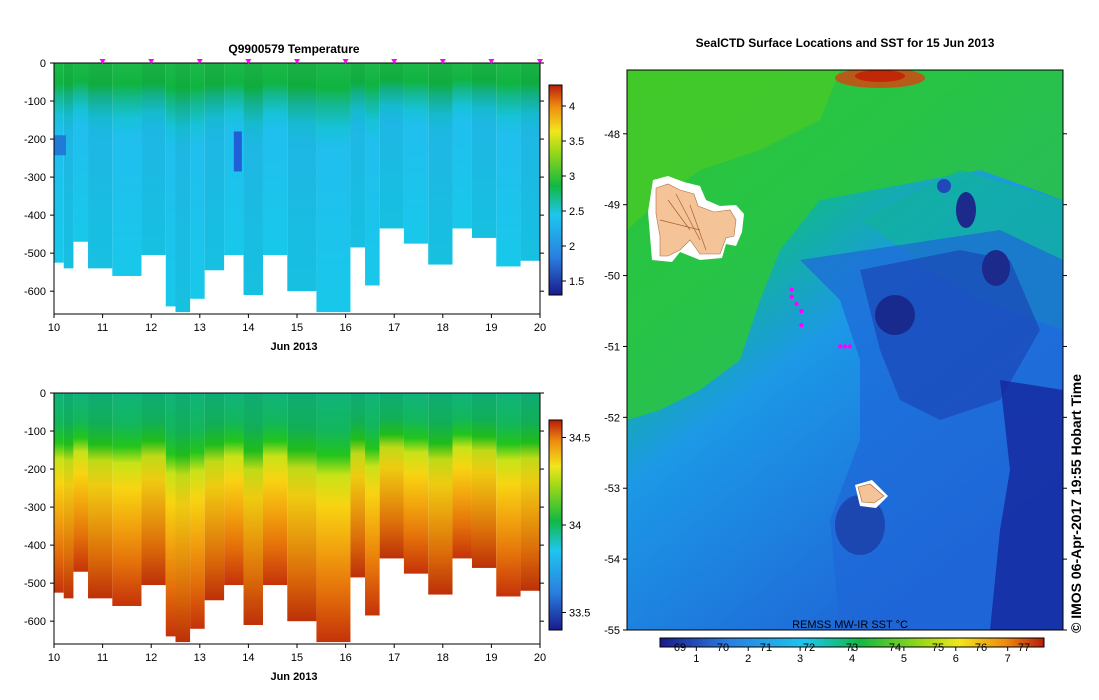 This screenshot has height=700, width=1099. Describe the element at coordinates (821, 318) in the screenshot. I see `seal-locations` at that location.